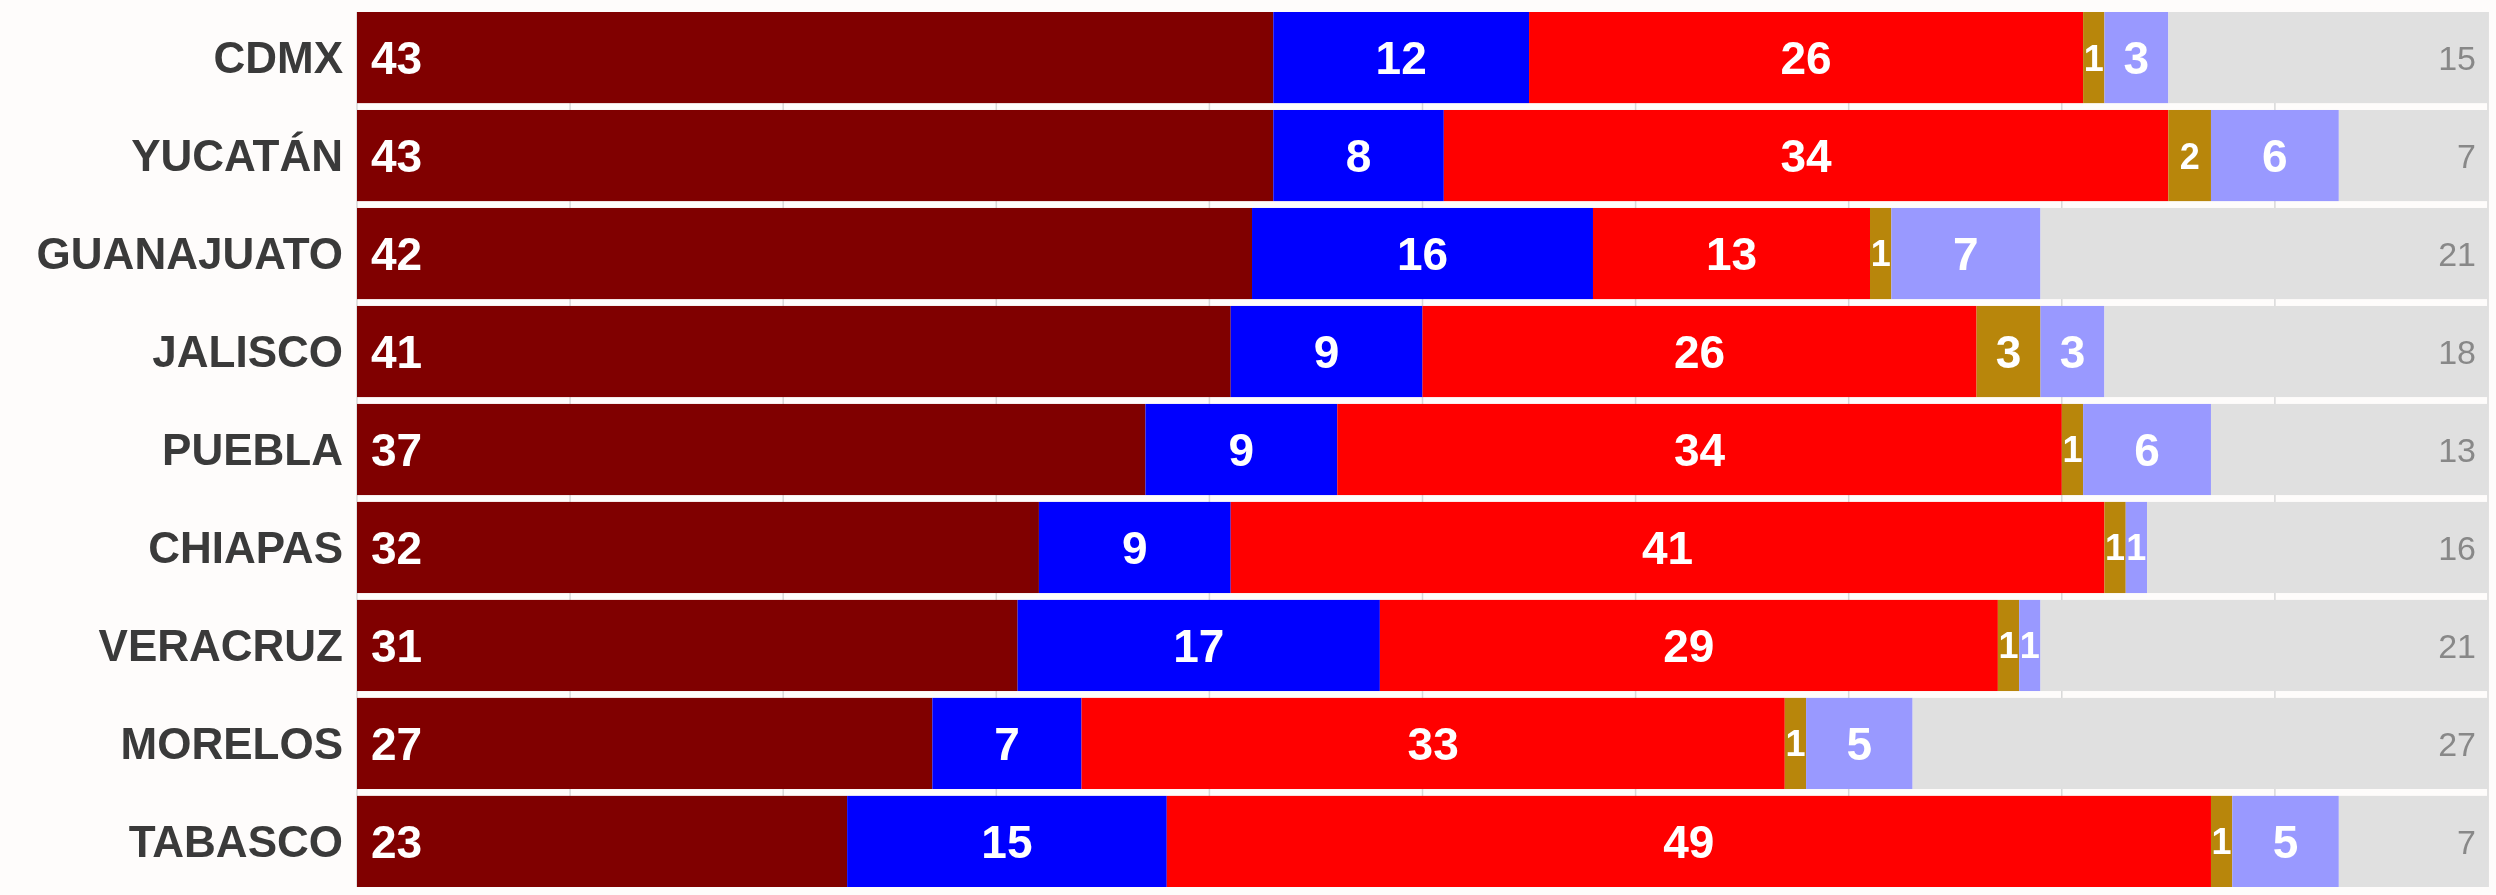 The height and width of the screenshot is (895, 2496). I want to click on y-tick-label: TABASCO, so click(235, 842).